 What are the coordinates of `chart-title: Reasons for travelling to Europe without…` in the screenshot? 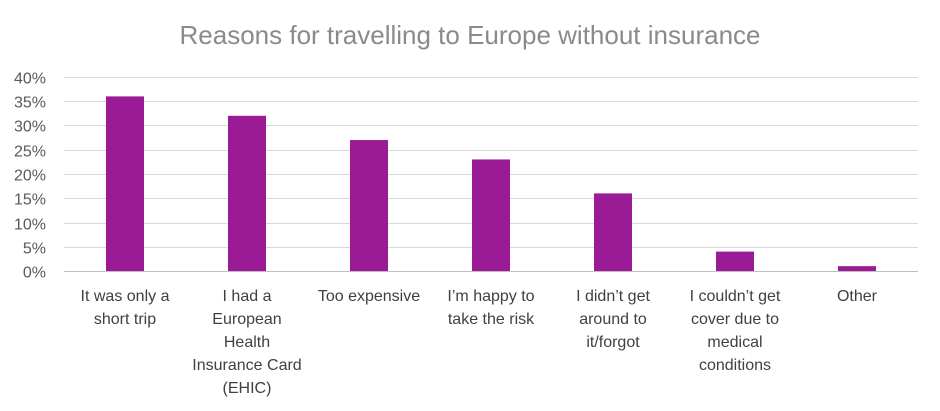 It's located at (470, 35).